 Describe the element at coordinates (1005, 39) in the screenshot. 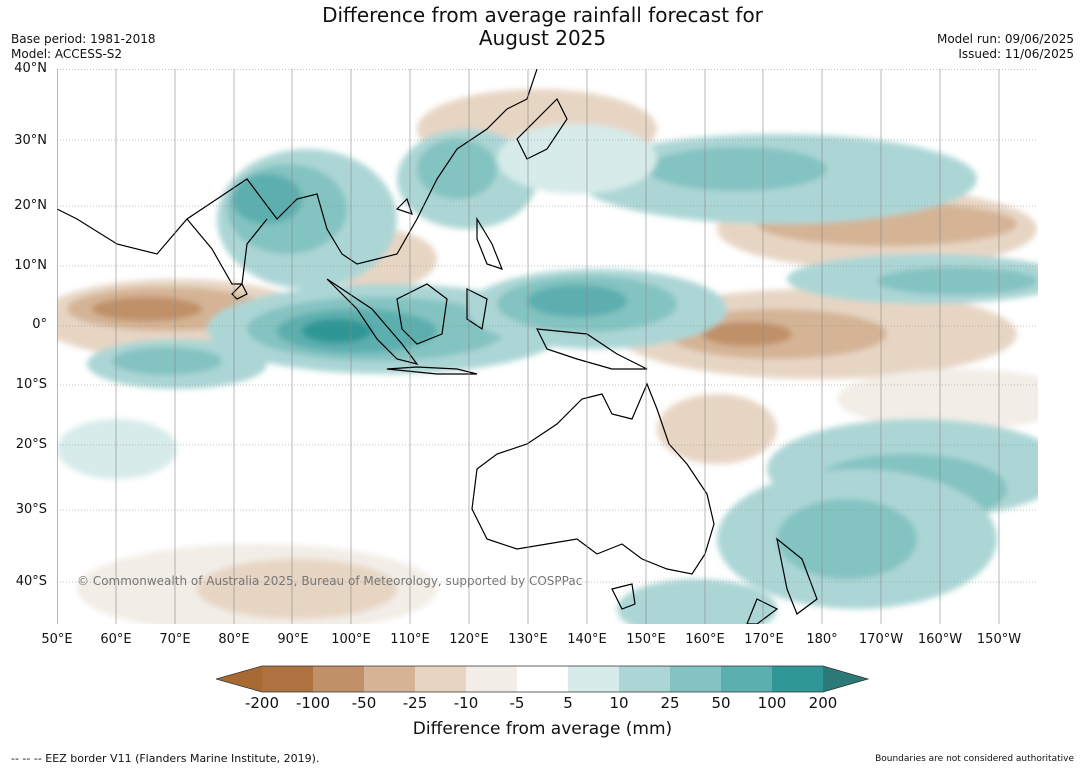

I see `model-run: Model run: 09/06/2025` at that location.